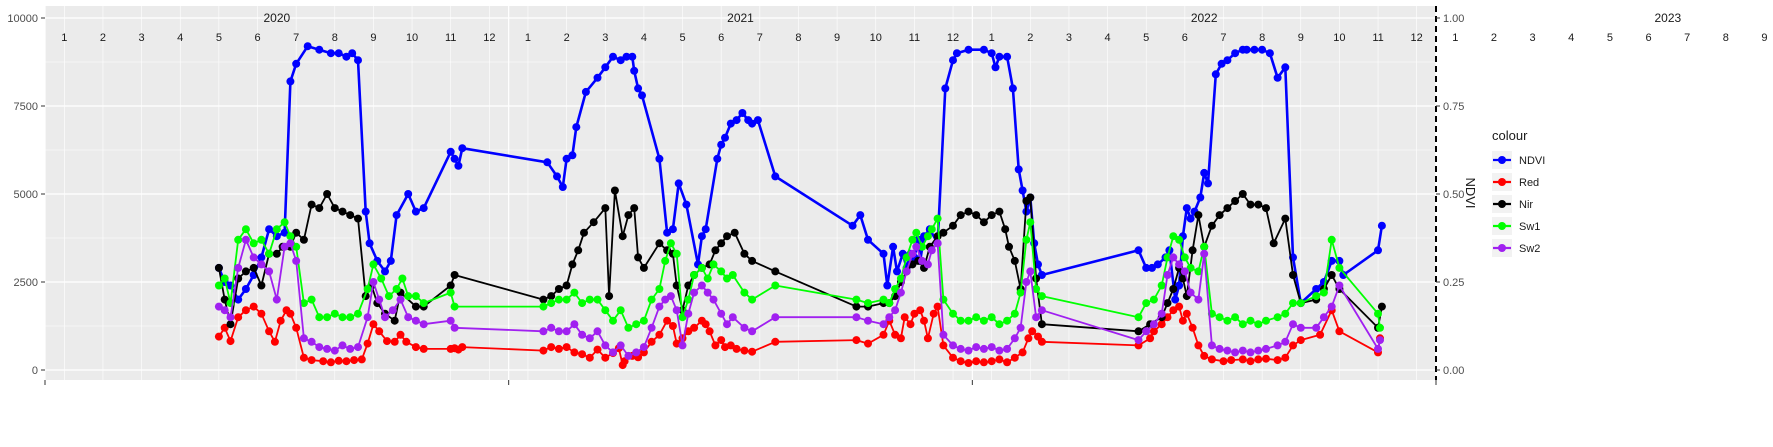  What do you see at coordinates (1648, 38) in the screenshot?
I see `month-label: 6` at bounding box center [1648, 38].